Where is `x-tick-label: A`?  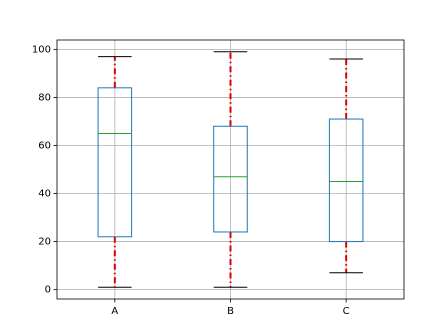
x-tick-label: A is located at coordinates (114, 311).